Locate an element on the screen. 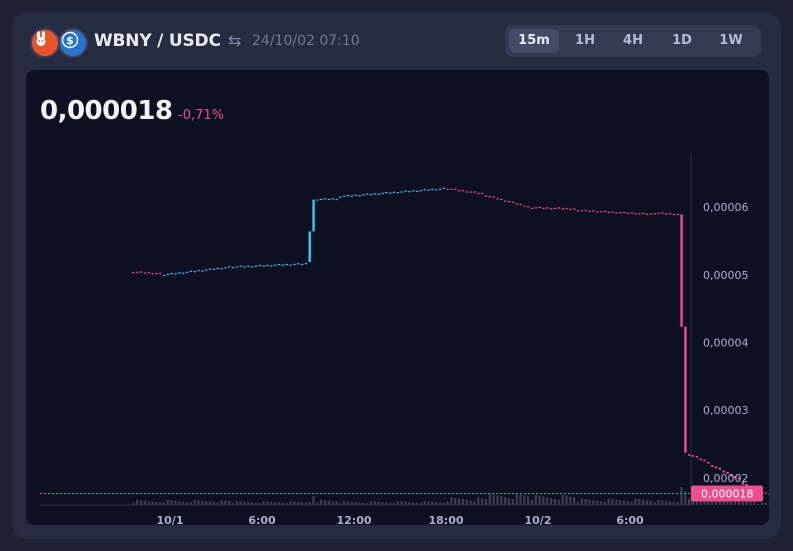 The image size is (793, 551). timeframe-1h-button: 1H is located at coordinates (585, 40).